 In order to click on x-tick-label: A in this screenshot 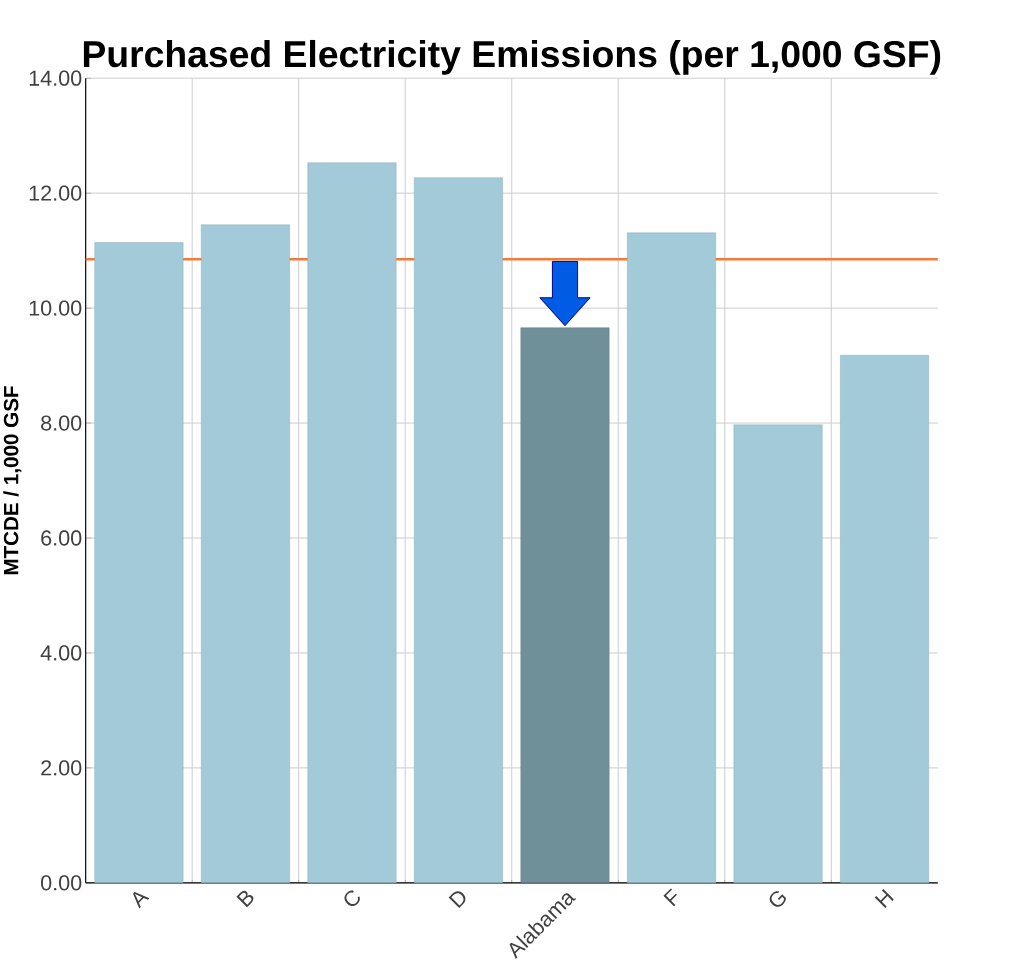, I will do `click(141, 900)`.